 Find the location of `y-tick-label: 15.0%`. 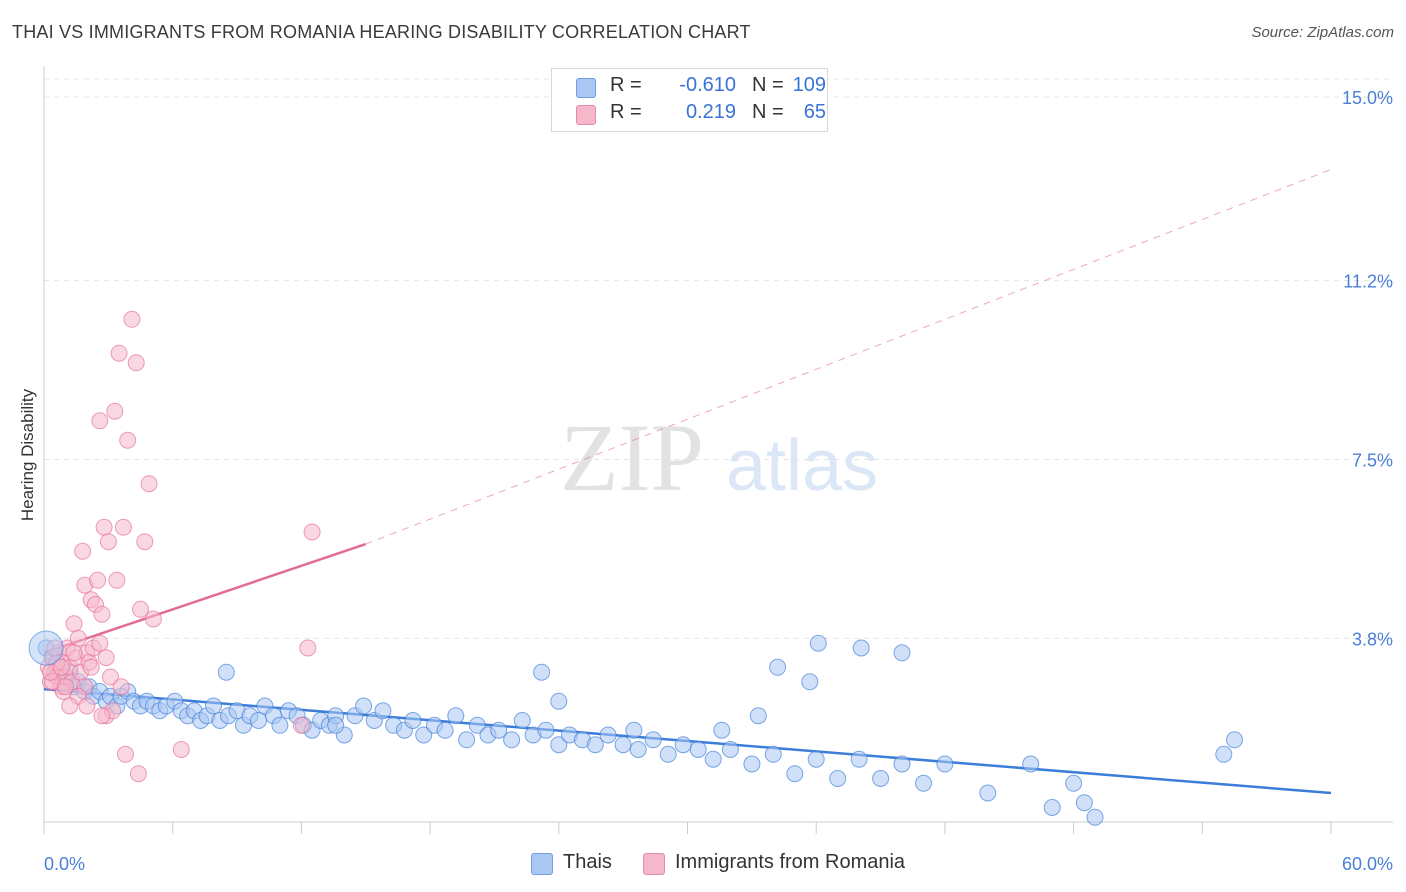

y-tick-label: 15.0% is located at coordinates (1367, 98).